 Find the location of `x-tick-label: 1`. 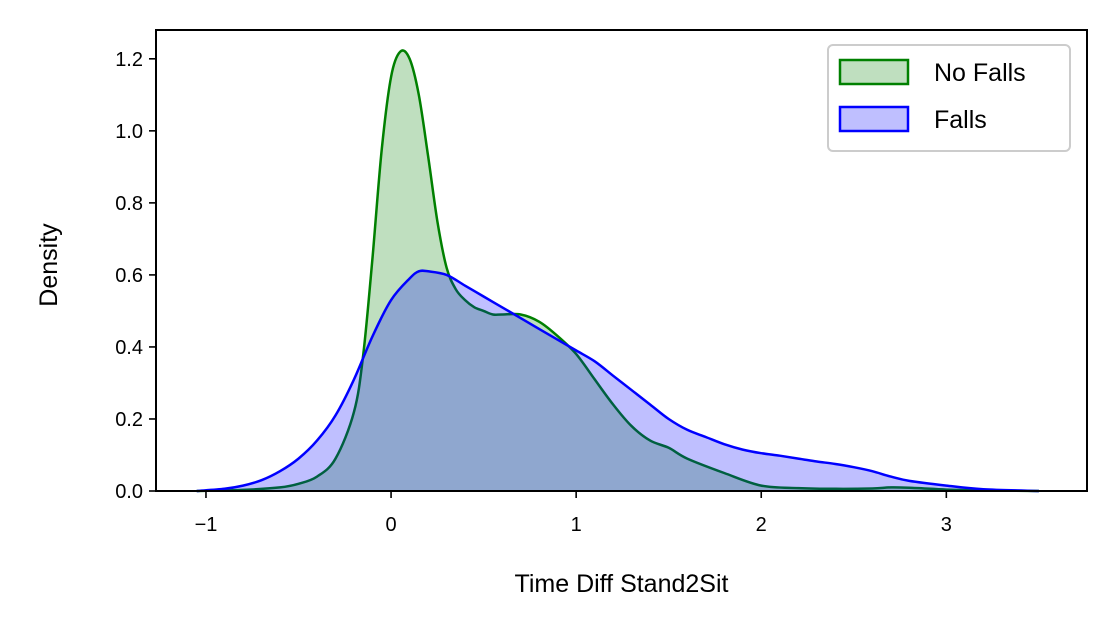

x-tick-label: 1 is located at coordinates (576, 525).